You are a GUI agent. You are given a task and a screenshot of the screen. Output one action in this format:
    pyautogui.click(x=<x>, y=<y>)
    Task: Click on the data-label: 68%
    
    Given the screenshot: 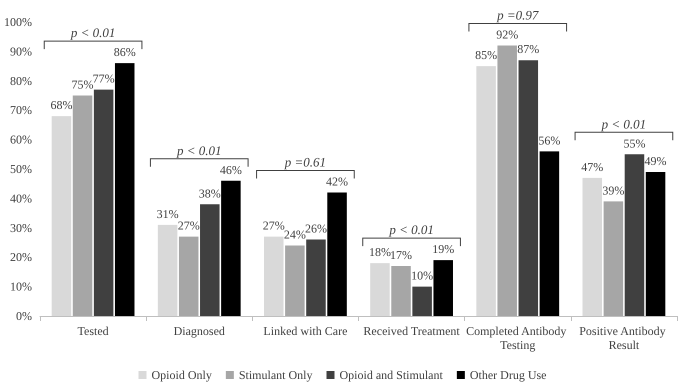 What is the action you would take?
    pyautogui.click(x=61, y=105)
    